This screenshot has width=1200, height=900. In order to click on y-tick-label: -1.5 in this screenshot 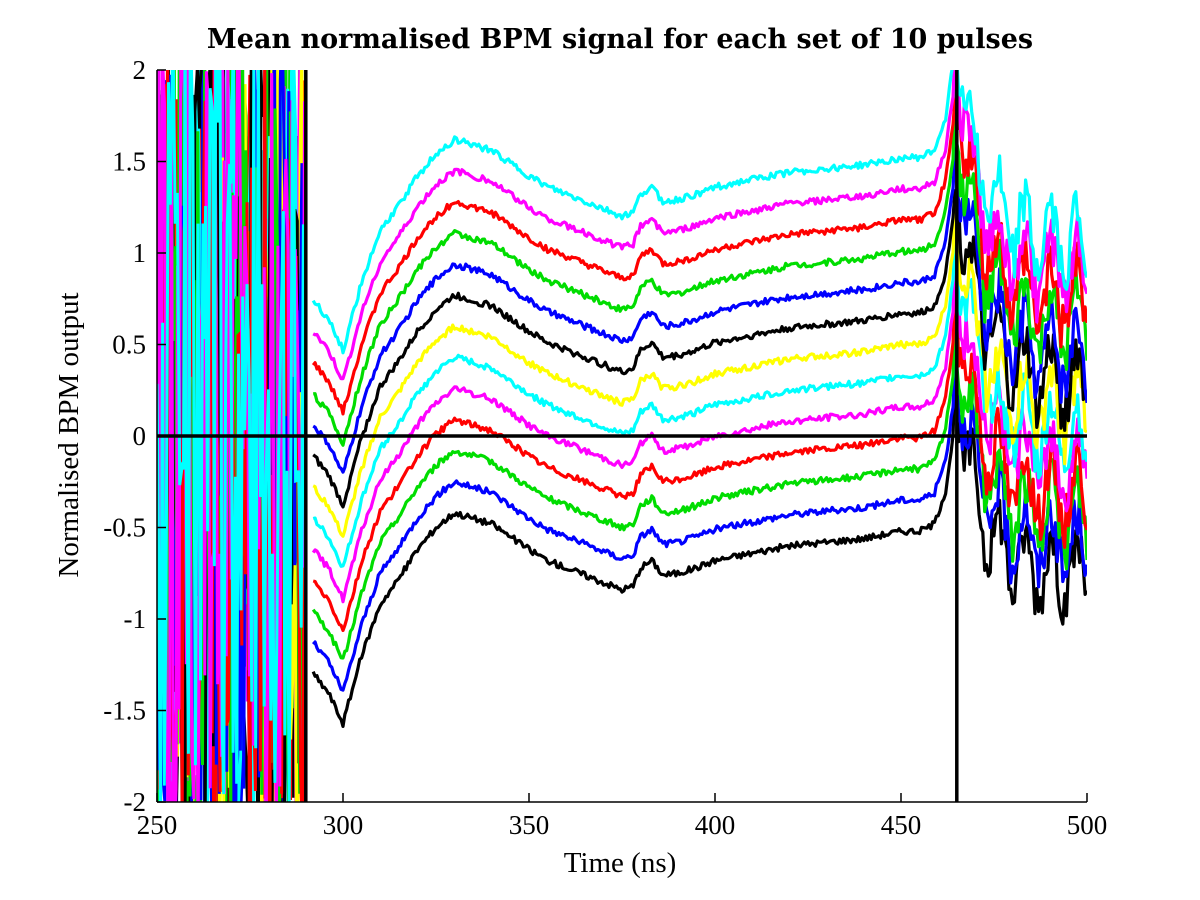, I will do `click(124, 711)`.